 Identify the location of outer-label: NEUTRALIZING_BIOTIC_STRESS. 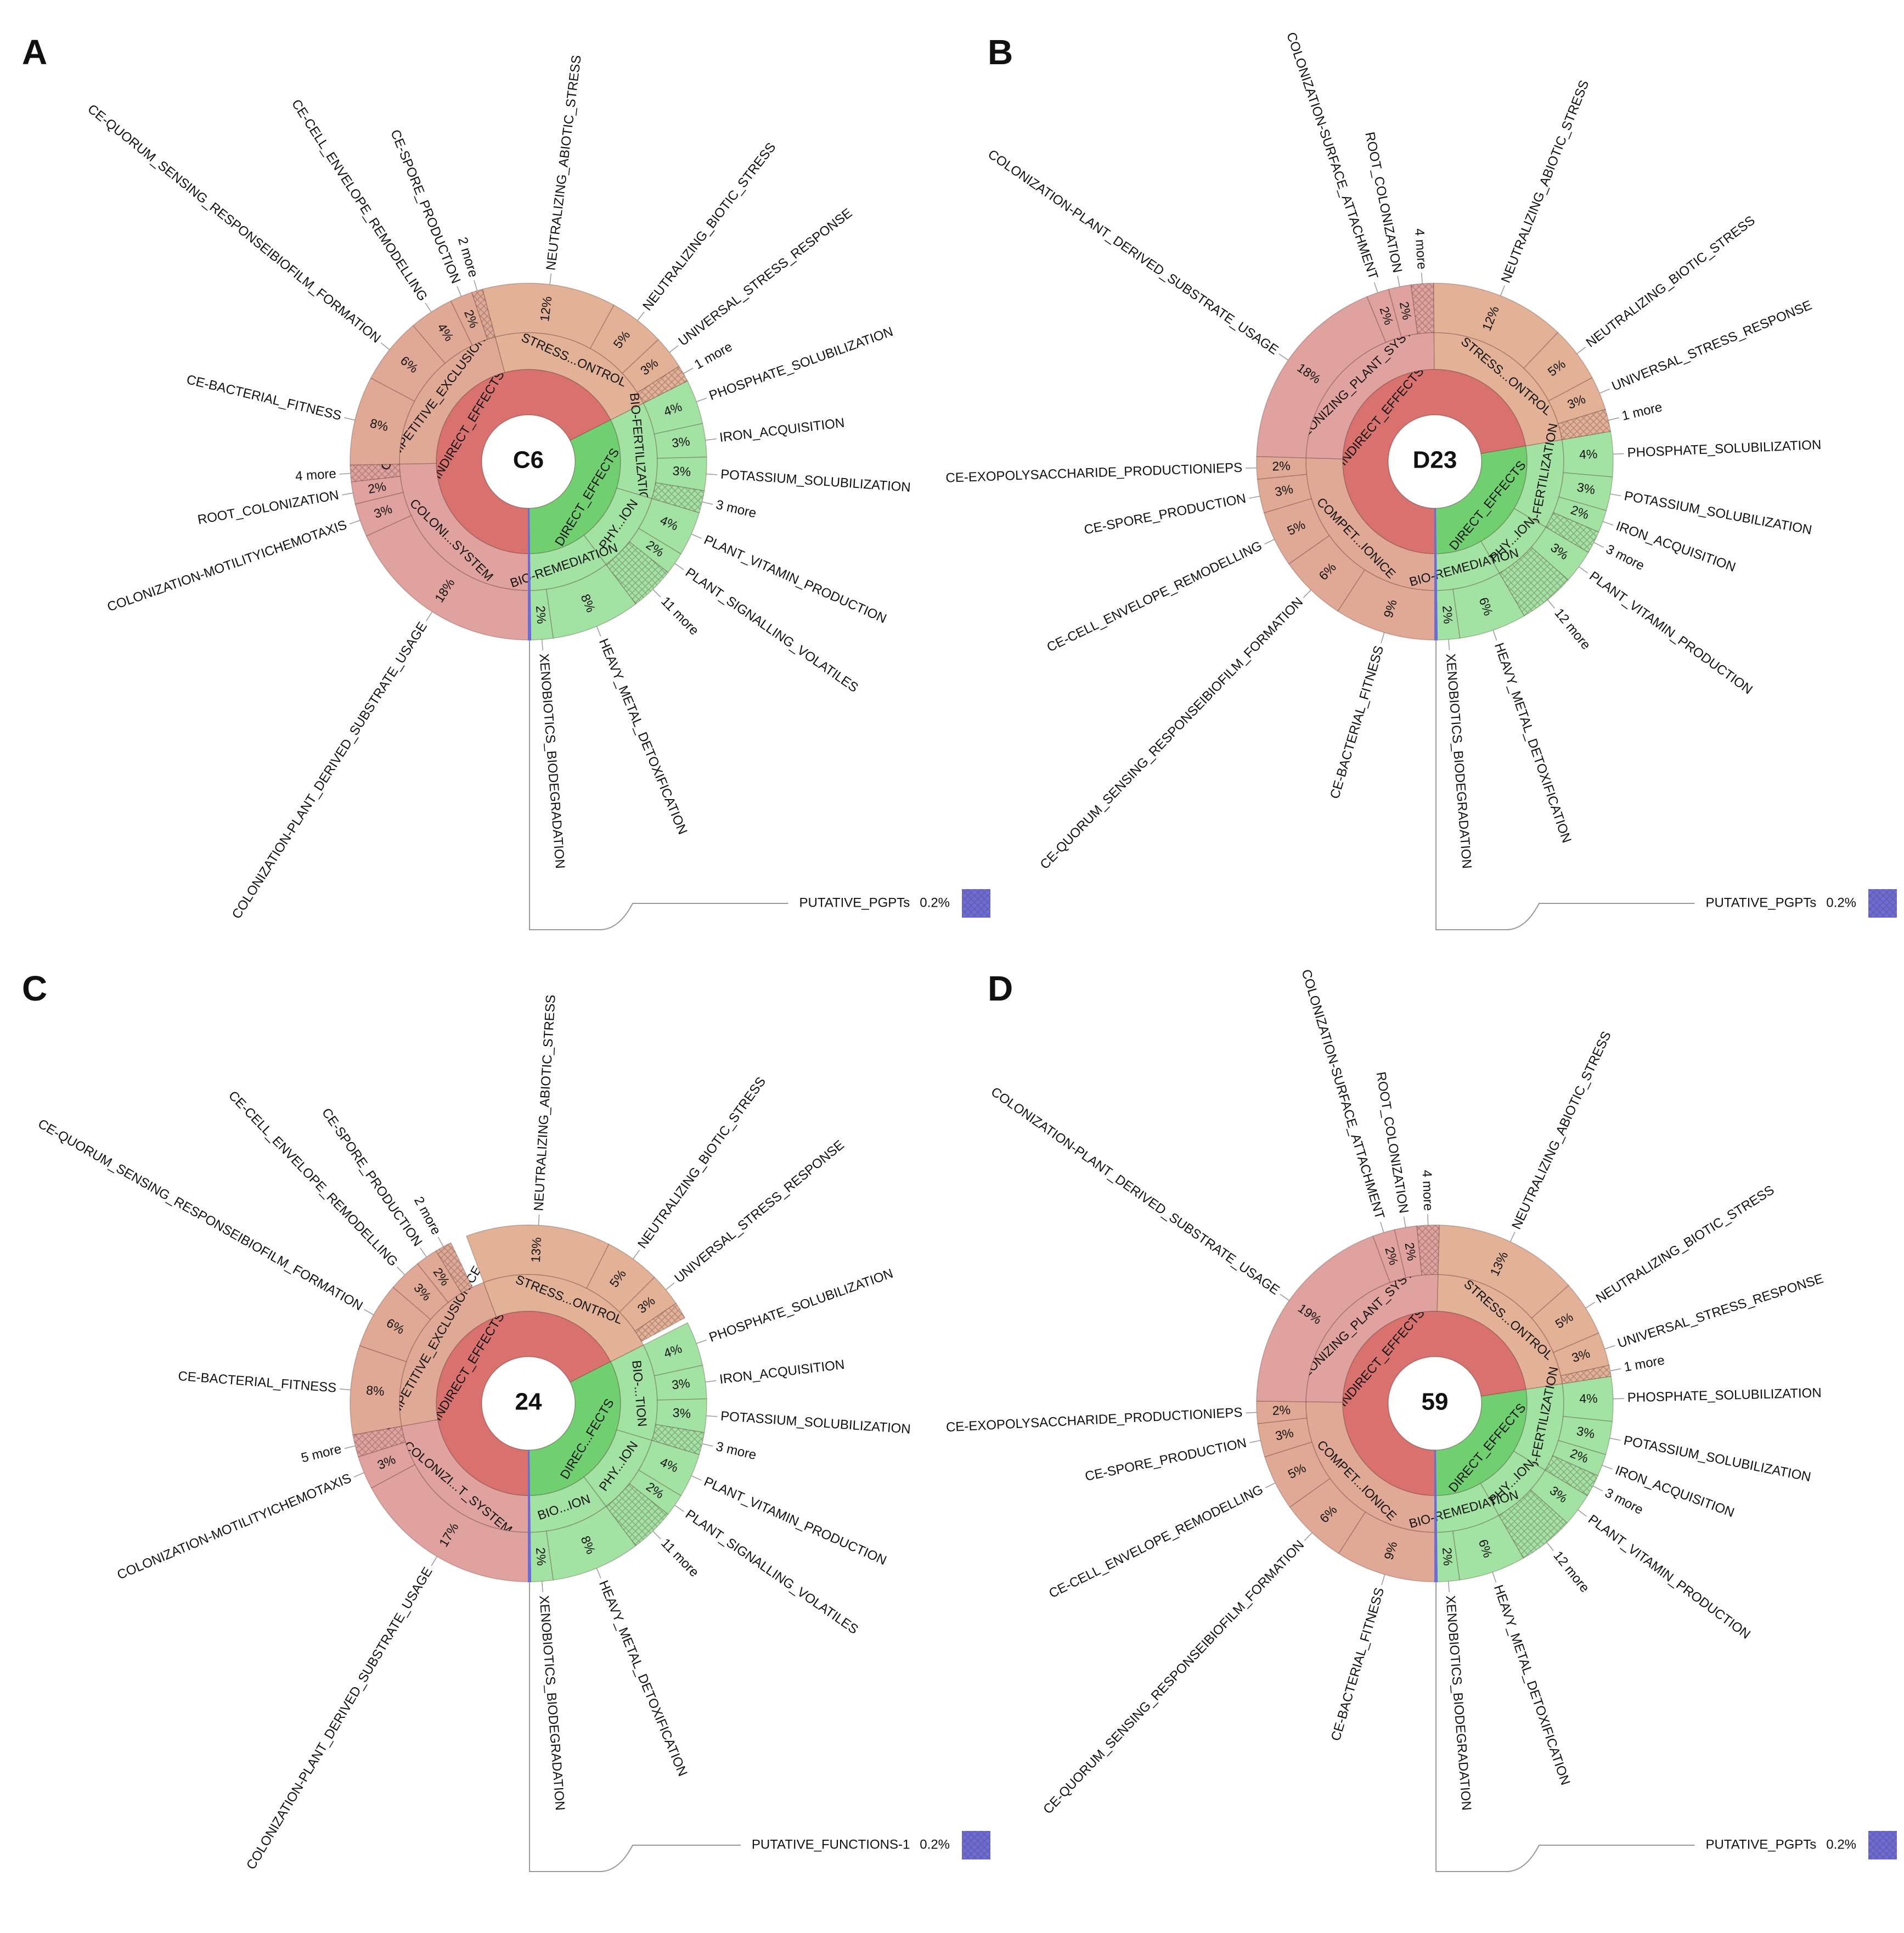
(1685, 1244).